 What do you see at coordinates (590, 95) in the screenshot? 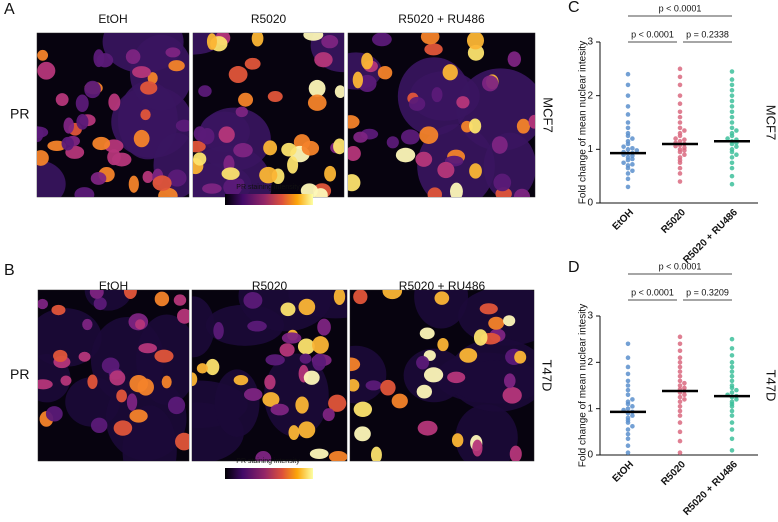
I see `y-tick-label: 2` at bounding box center [590, 95].